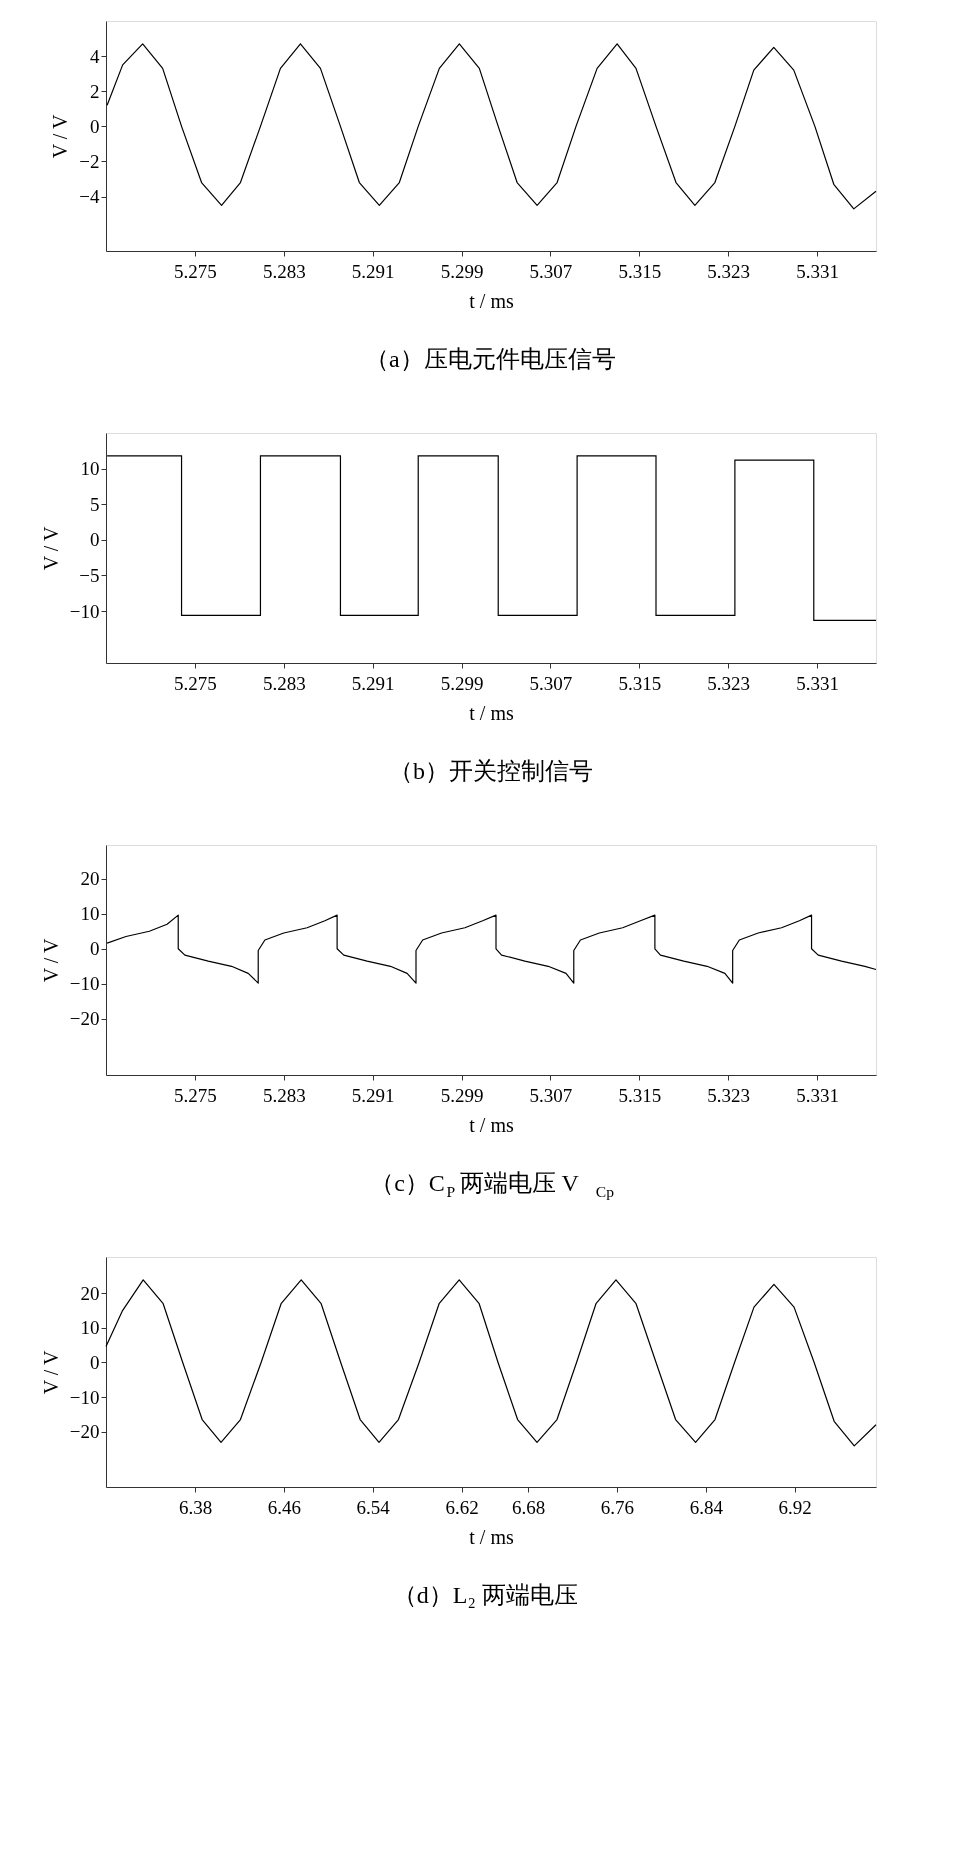 This screenshot has width=979, height=1875. What do you see at coordinates (795, 1507) in the screenshot?
I see `x-tick-label: 6.92` at bounding box center [795, 1507].